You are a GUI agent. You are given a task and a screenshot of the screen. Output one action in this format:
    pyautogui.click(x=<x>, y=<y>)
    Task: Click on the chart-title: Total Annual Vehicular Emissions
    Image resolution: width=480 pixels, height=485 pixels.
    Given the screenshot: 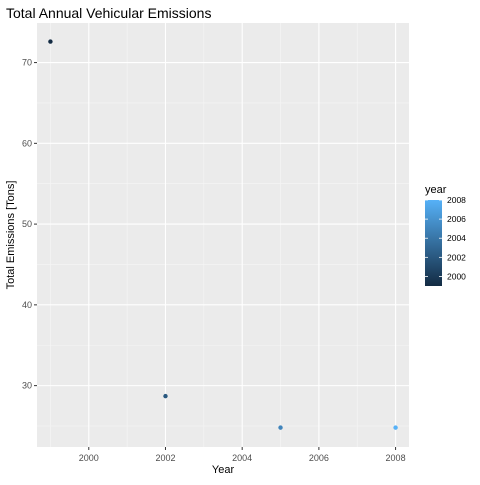 What is the action you would take?
    pyautogui.click(x=108, y=13)
    